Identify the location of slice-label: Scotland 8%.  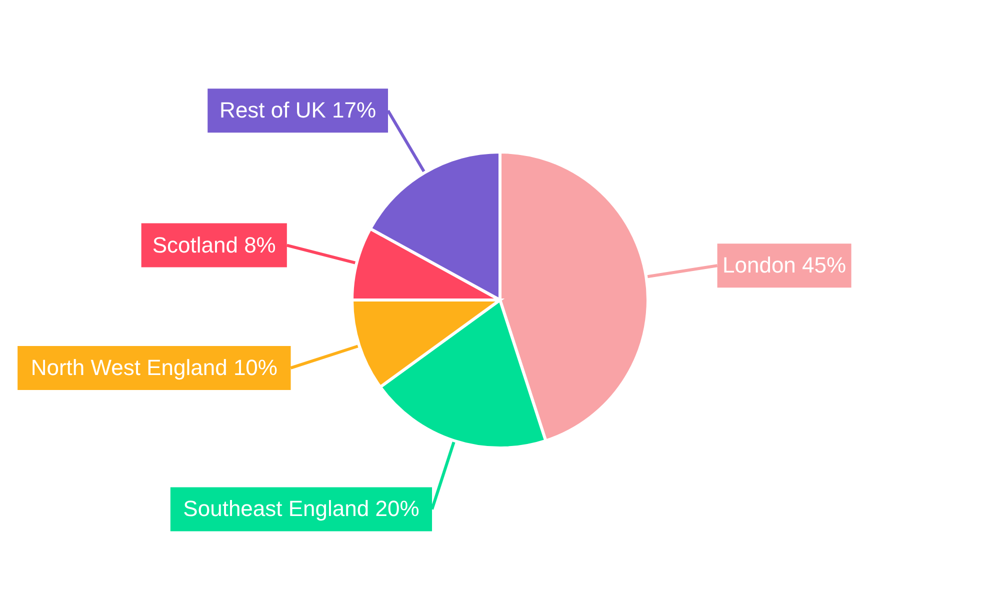
(214, 245).